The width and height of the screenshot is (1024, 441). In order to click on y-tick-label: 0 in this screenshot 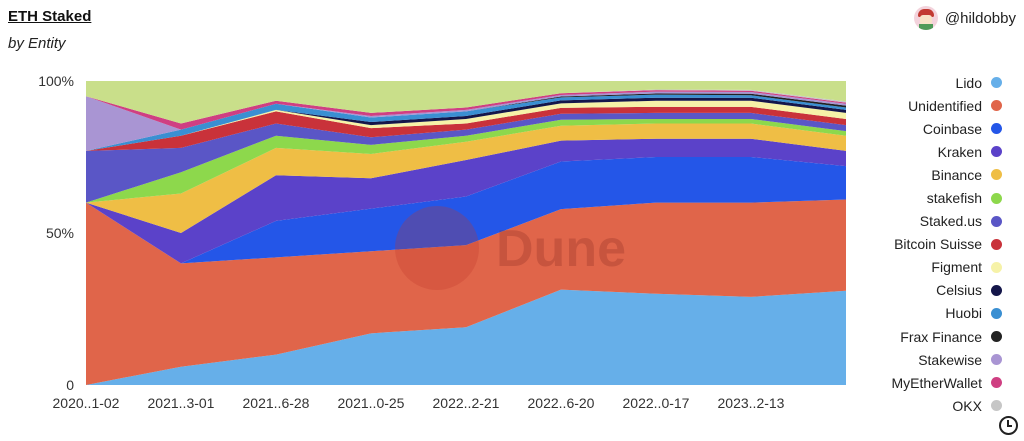, I will do `click(70, 385)`.